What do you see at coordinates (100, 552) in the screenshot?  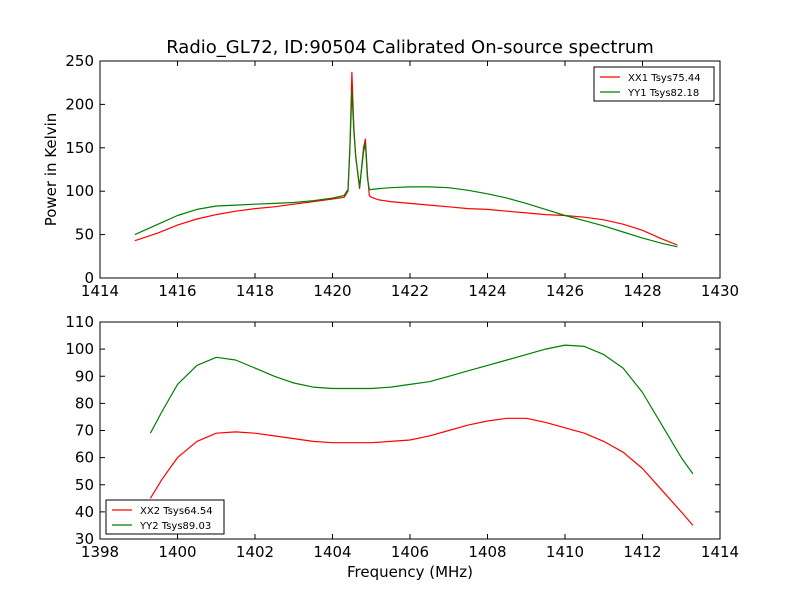 I see `x-tick-label: 1398` at bounding box center [100, 552].